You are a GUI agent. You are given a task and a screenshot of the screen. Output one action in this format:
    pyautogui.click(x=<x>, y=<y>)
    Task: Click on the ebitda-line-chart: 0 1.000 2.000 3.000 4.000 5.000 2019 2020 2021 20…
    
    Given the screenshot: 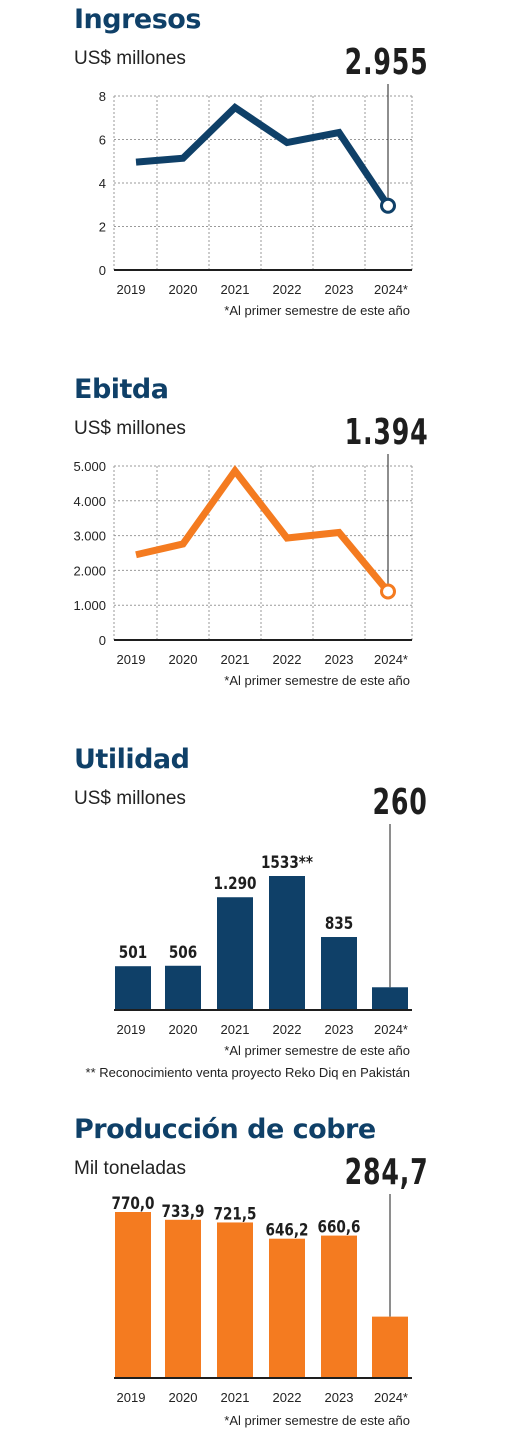 What is the action you would take?
    pyautogui.click(x=243, y=560)
    